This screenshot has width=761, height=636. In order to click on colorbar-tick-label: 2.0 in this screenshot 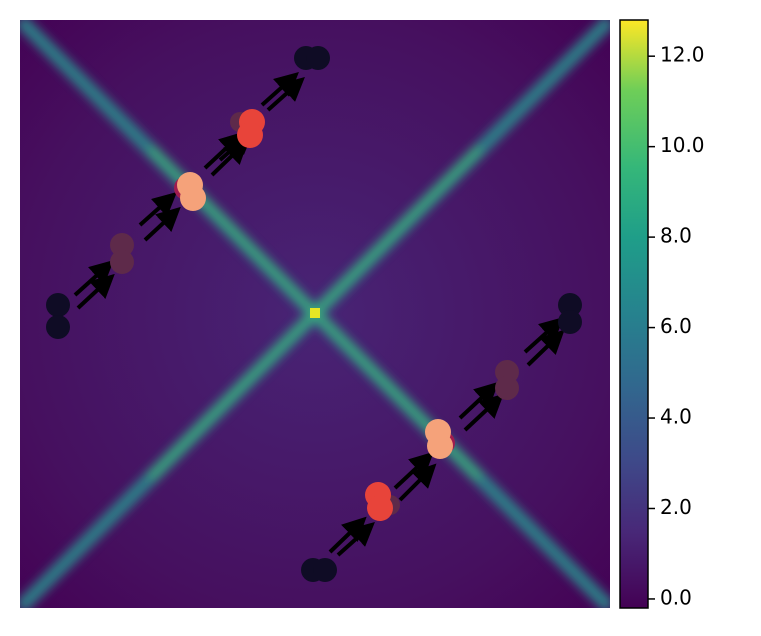, I will do `click(676, 507)`.